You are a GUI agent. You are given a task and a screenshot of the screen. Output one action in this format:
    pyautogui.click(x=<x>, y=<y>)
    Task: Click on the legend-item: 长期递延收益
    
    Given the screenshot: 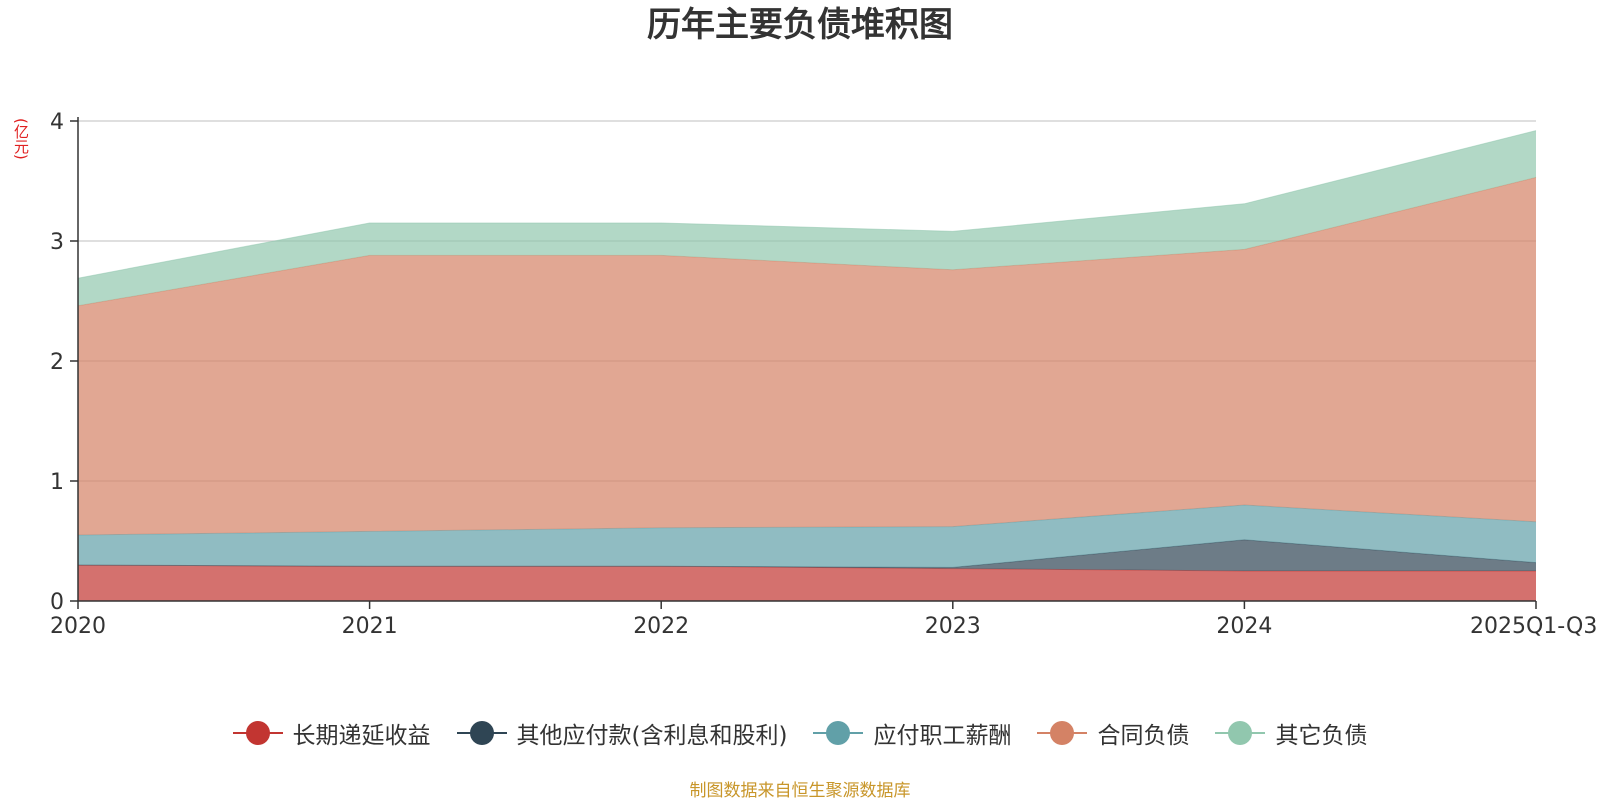 What is the action you would take?
    pyautogui.click(x=331, y=733)
    